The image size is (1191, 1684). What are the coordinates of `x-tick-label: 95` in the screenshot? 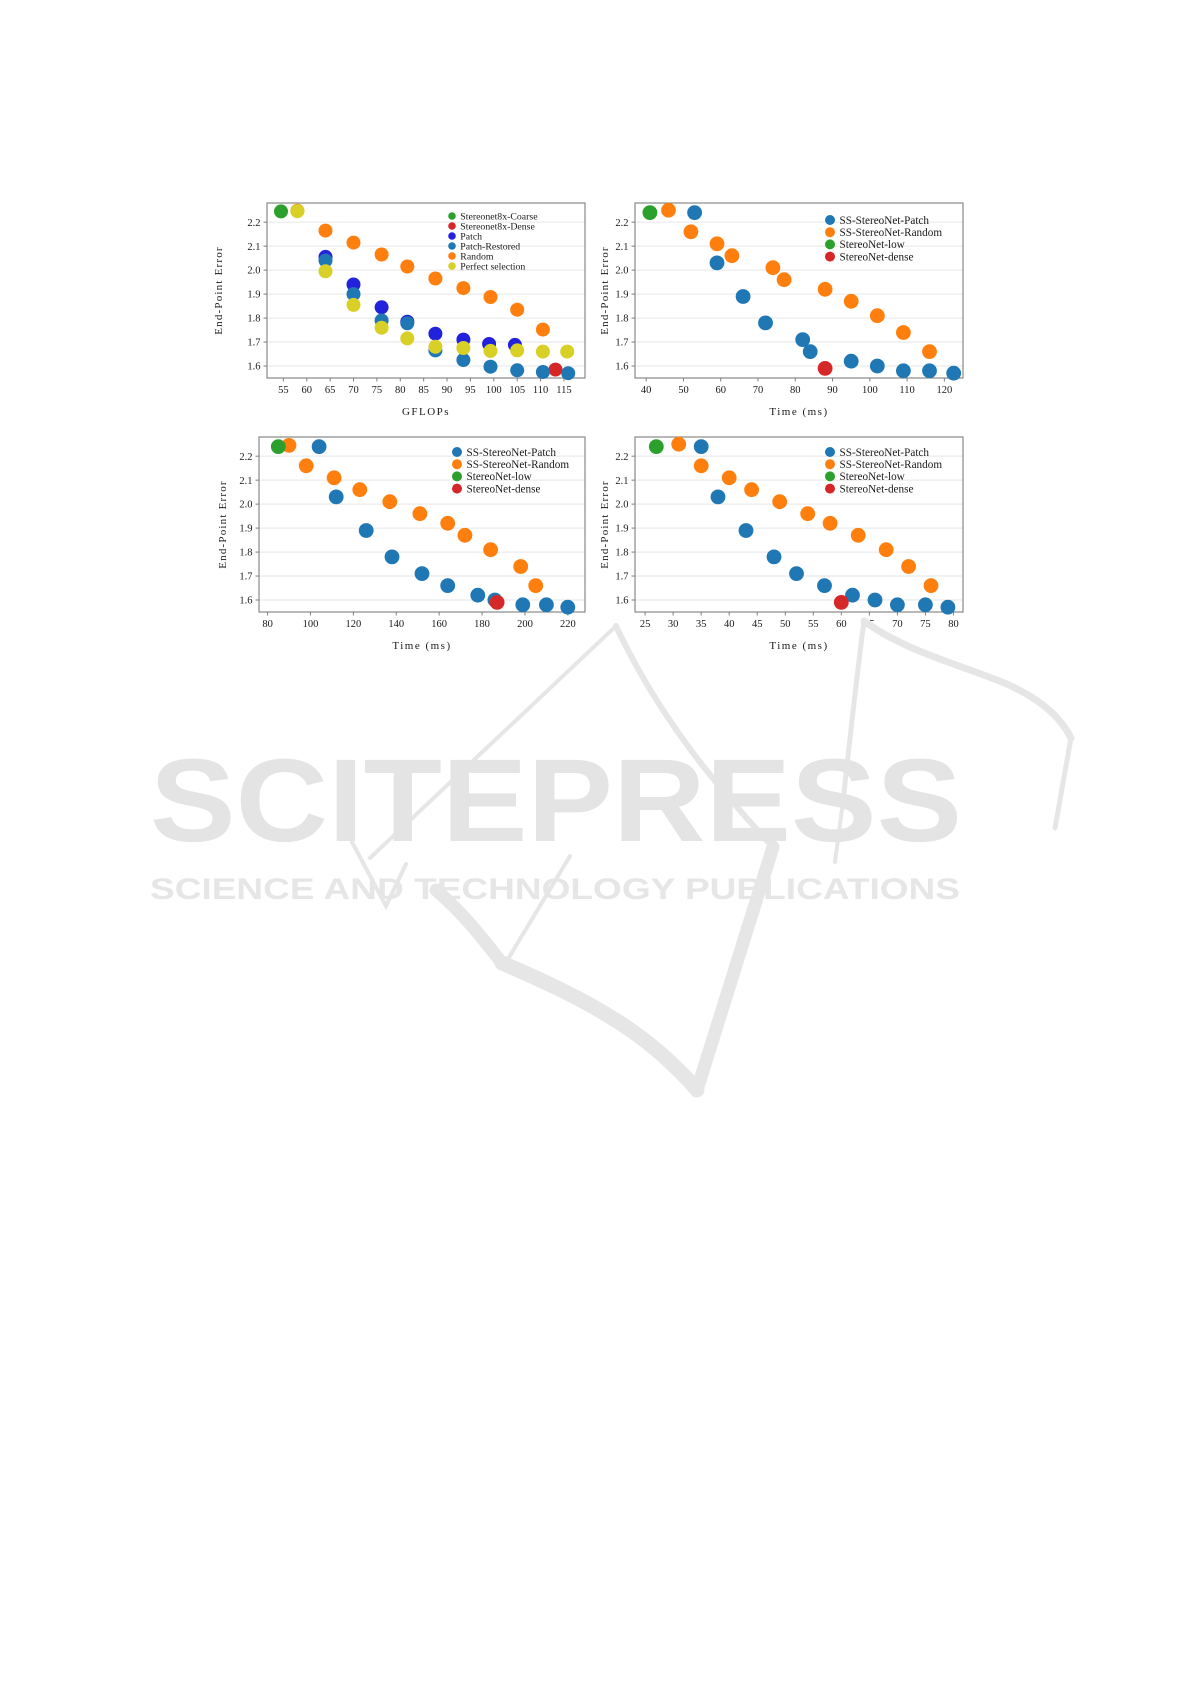 It's located at (470, 390).